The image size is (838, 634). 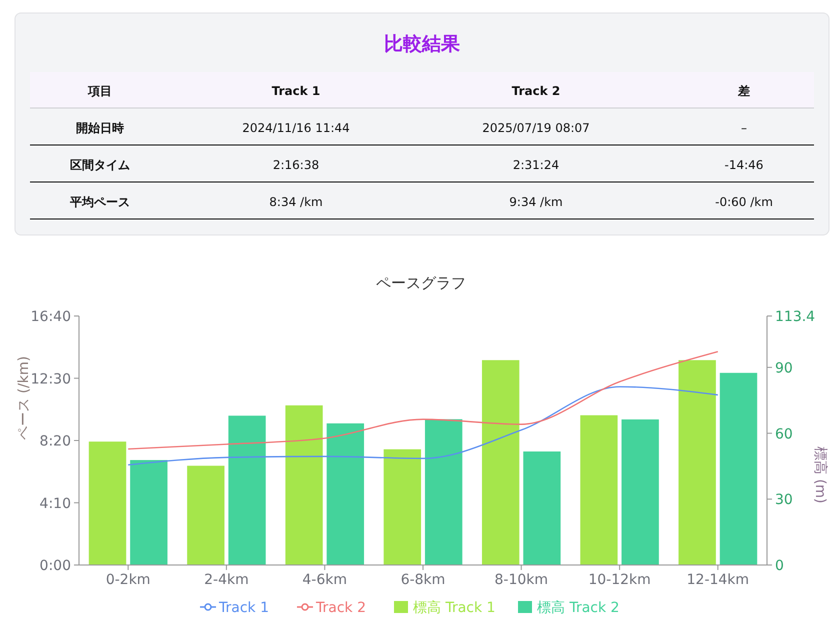 I want to click on y2-tick-label: 30, so click(x=784, y=500).